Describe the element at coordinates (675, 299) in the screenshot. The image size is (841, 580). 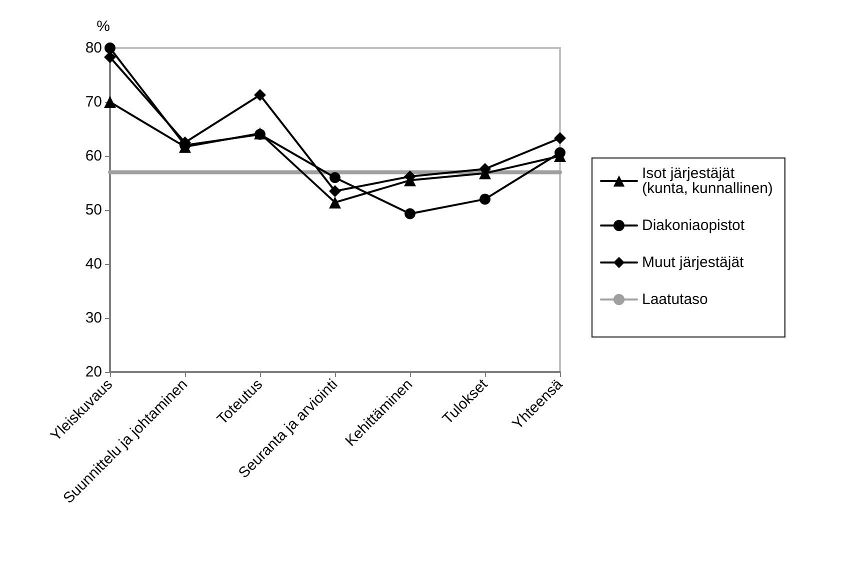
I see `legend-label: Laatutaso` at that location.